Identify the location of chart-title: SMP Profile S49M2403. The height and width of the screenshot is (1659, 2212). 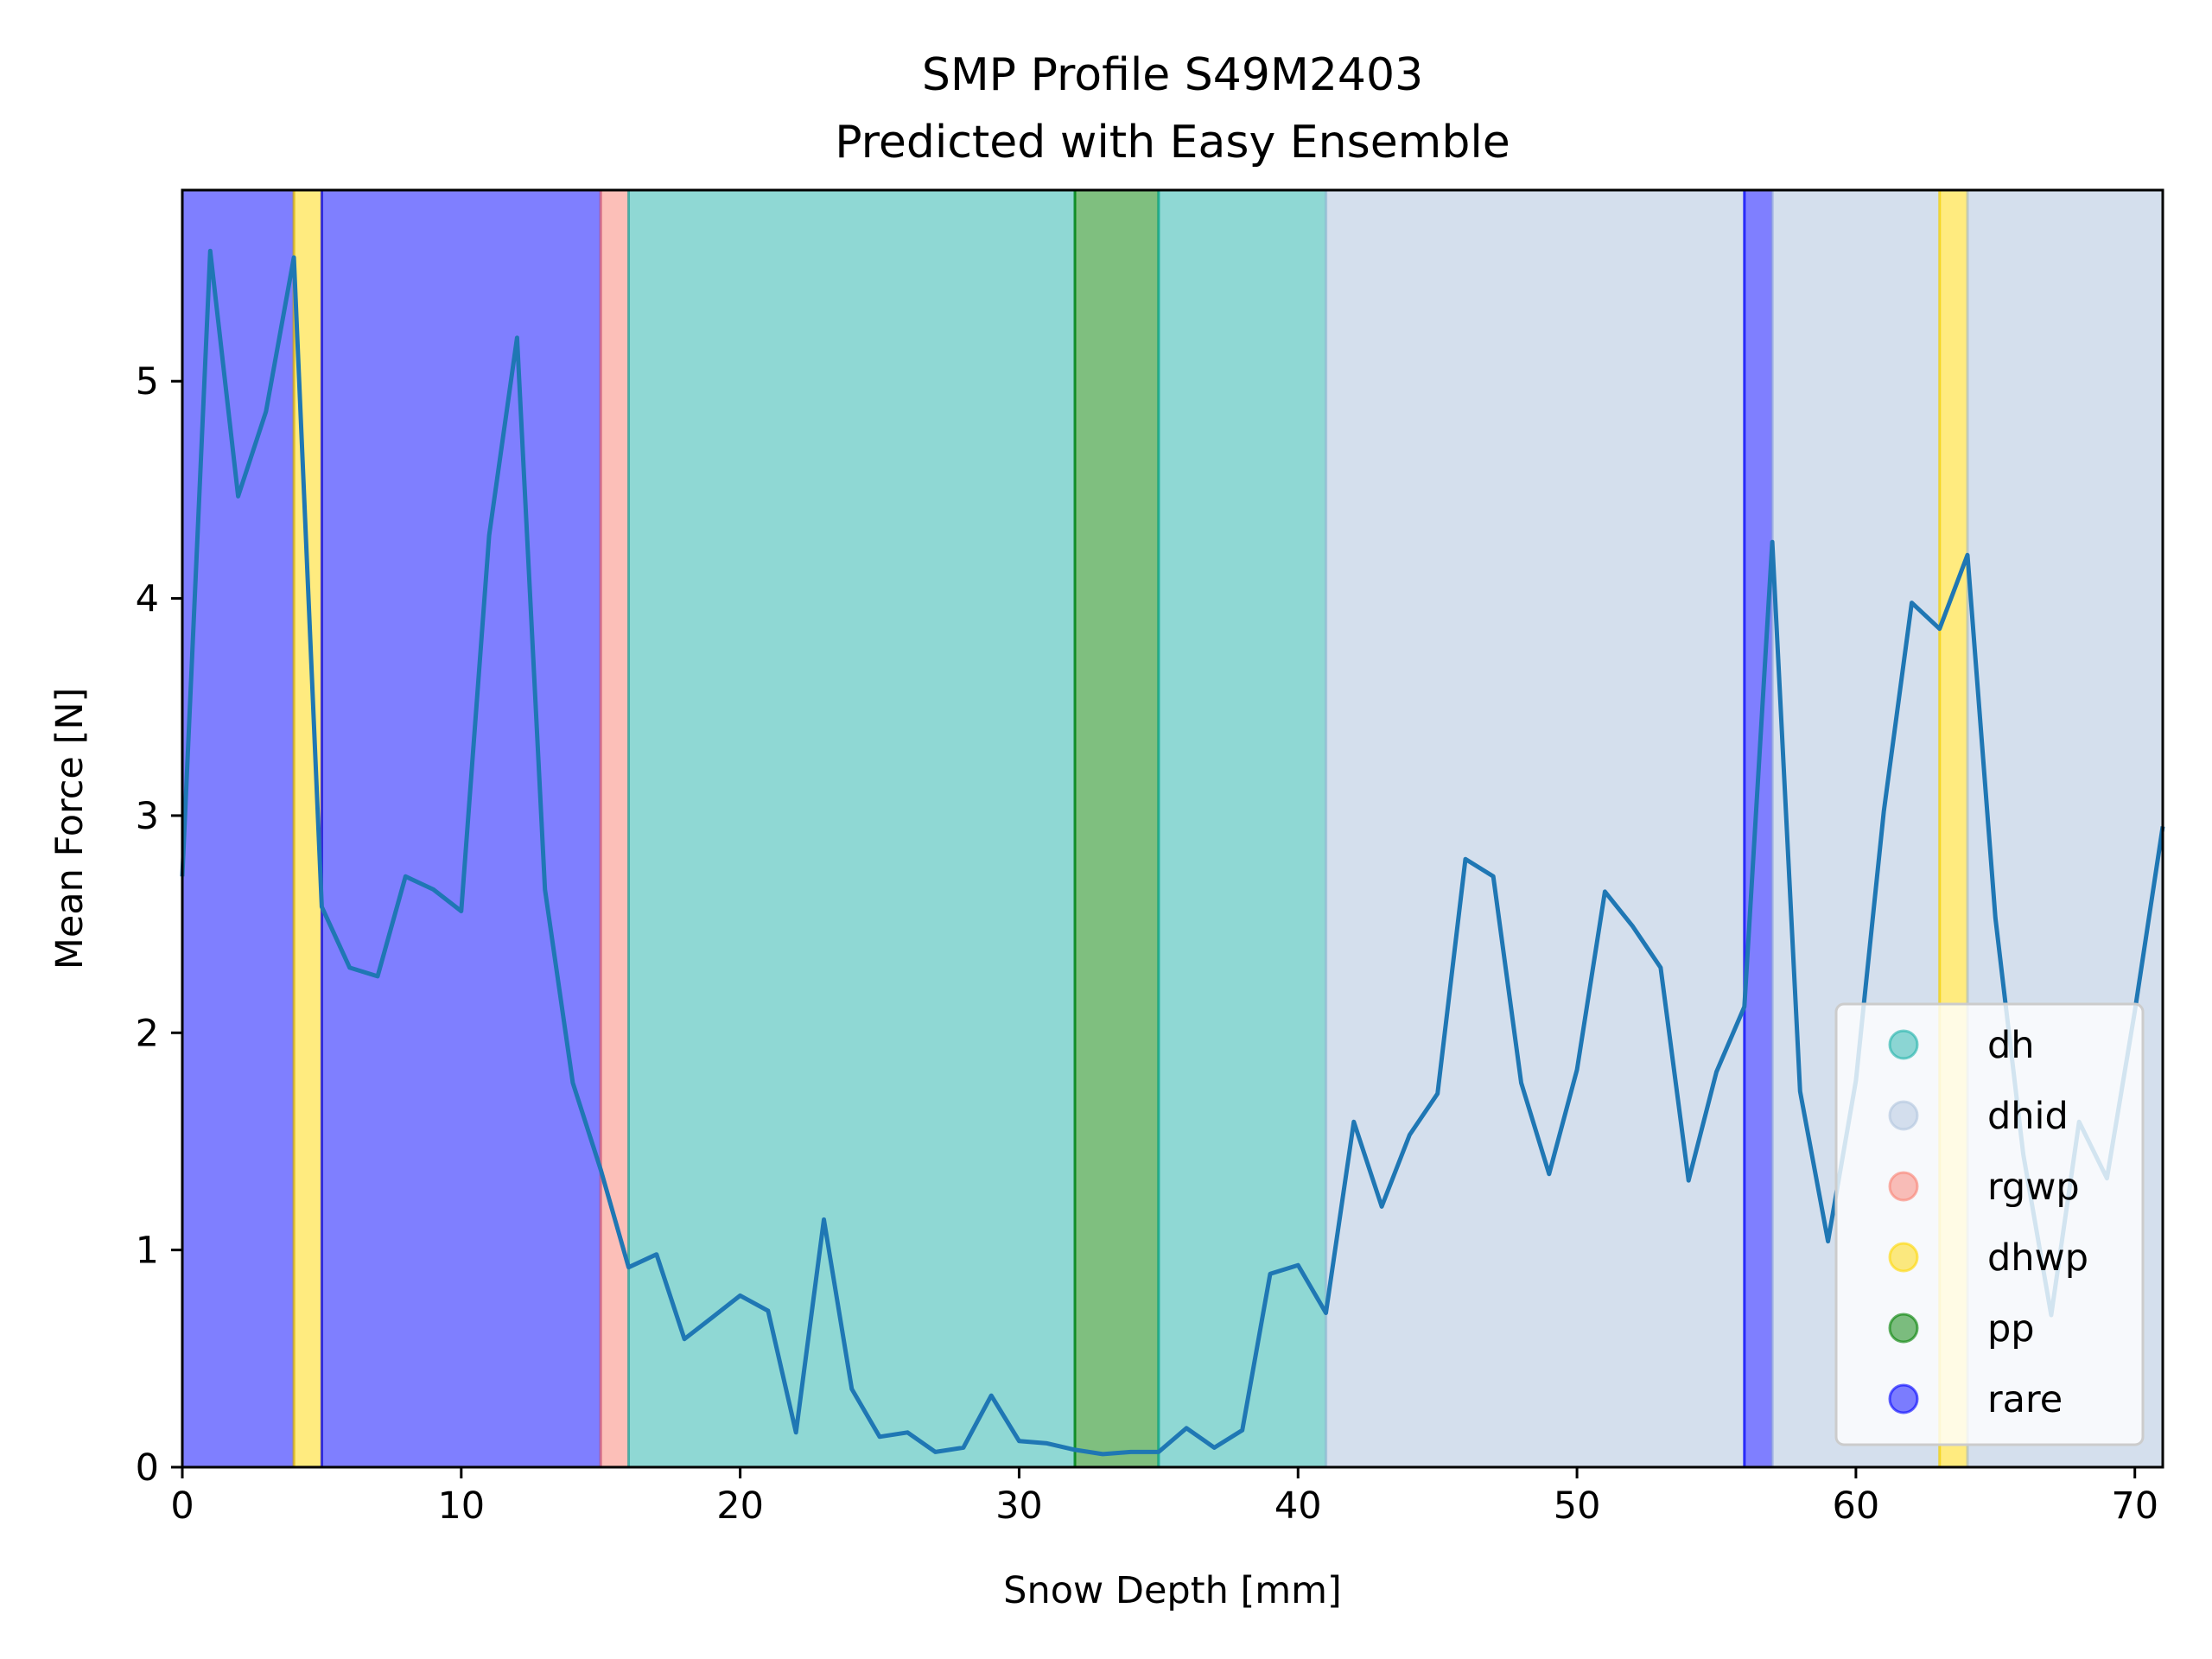
(1172, 75).